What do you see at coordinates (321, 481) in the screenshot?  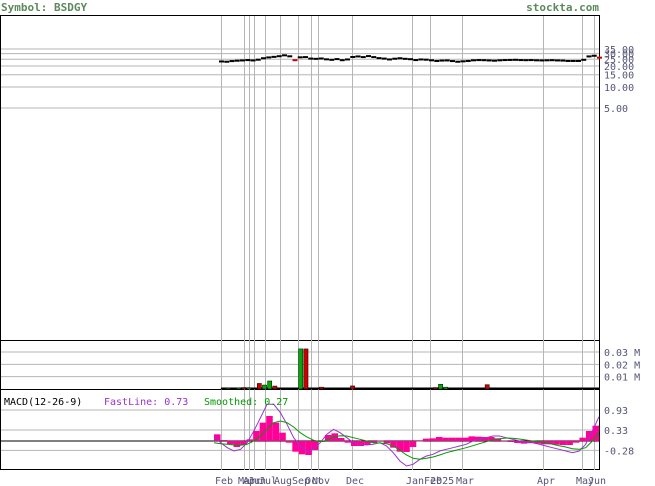 I see `x-tick-label: Nov` at bounding box center [321, 481].